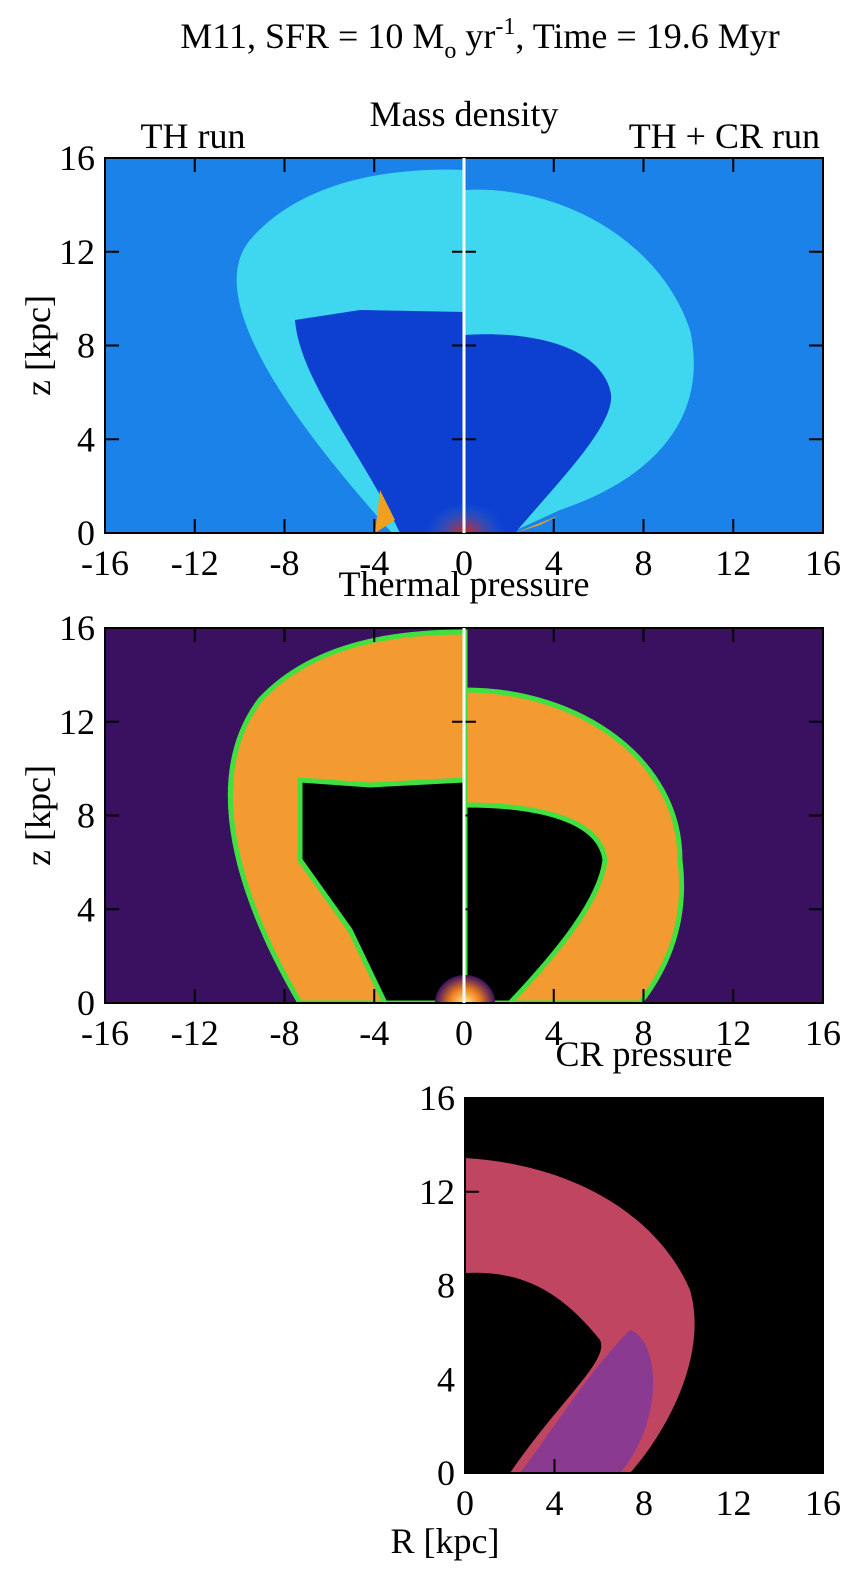  Describe the element at coordinates (644, 1054) in the screenshot. I see `panel-title: CR pressure` at that location.